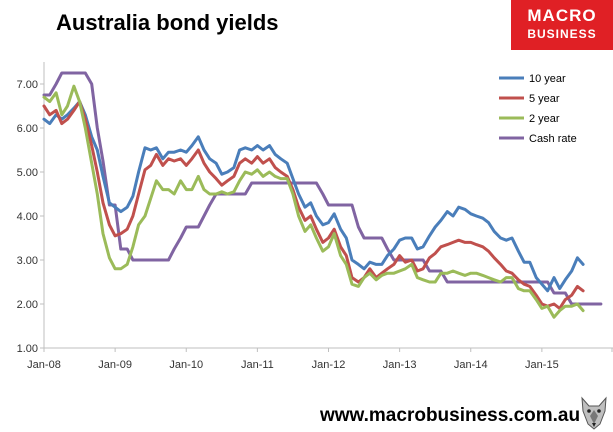  I want to click on legend-label: 5 year, so click(544, 99).